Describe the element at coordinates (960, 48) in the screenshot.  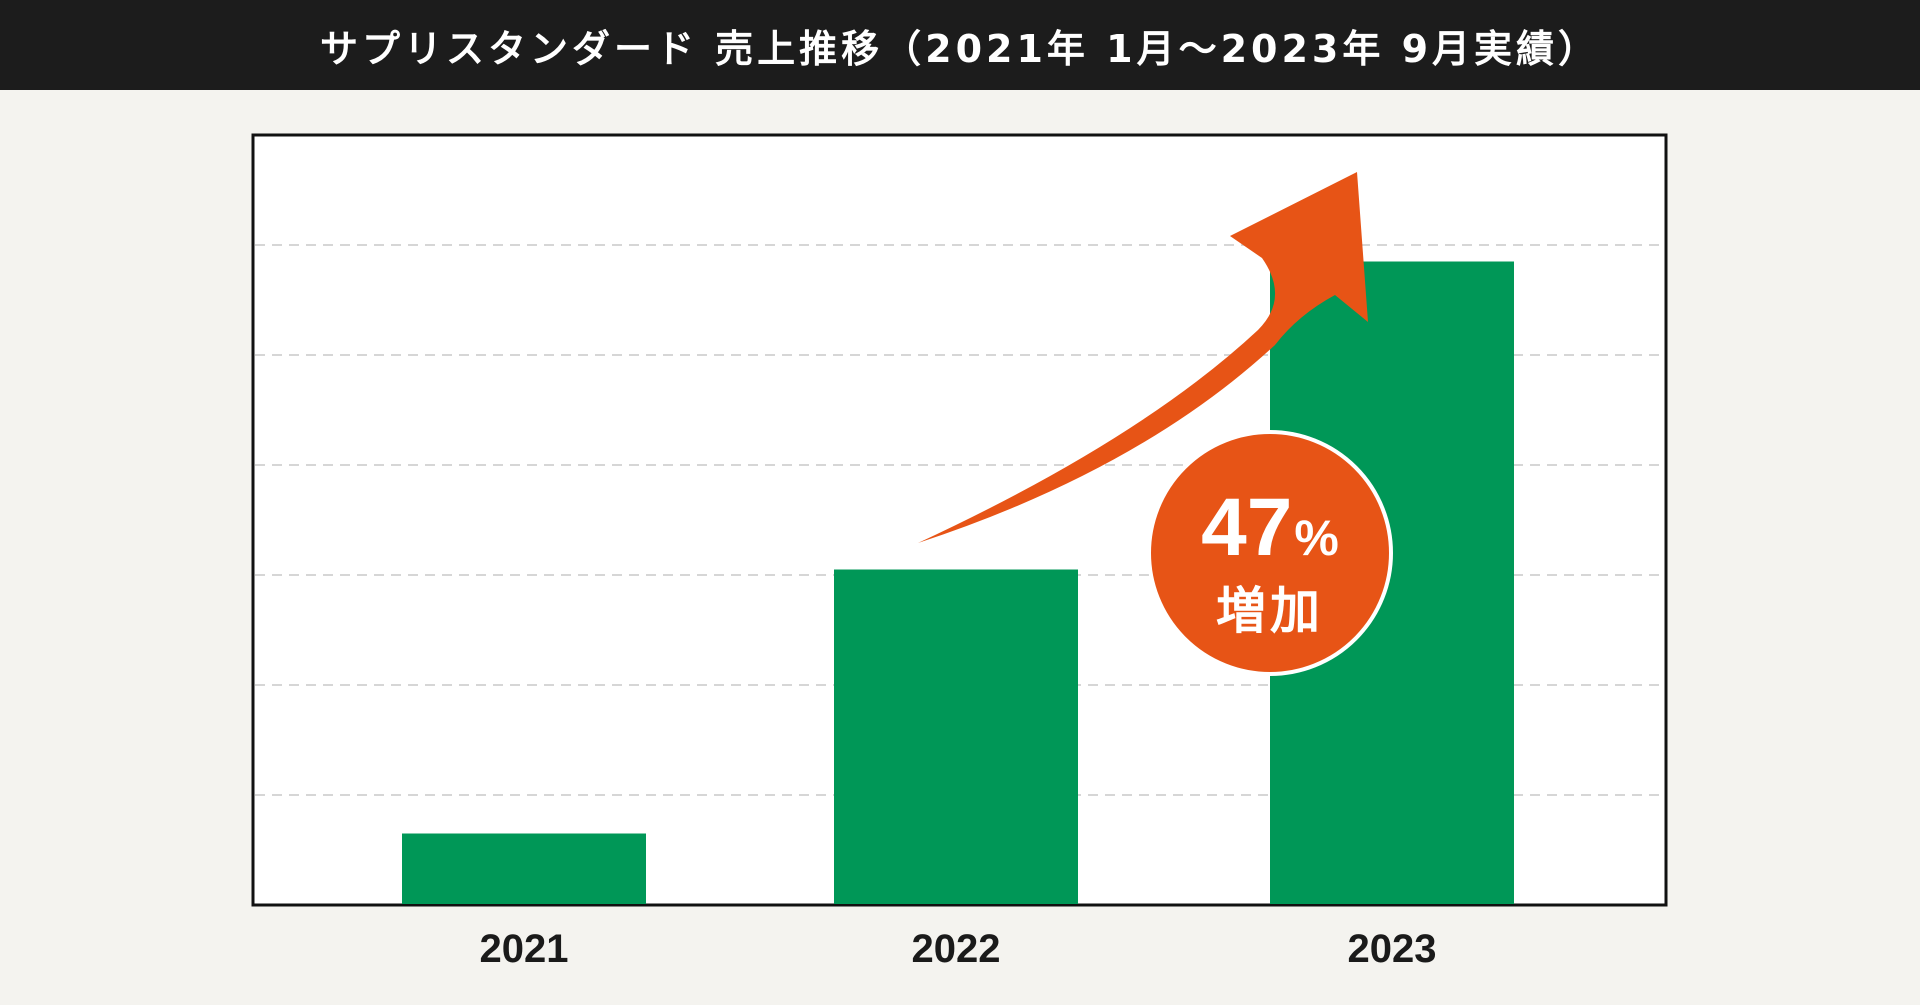
I see `chart-title: サプリスタンダード 売上推移（2021年 1月～2023年 9月実績）` at that location.